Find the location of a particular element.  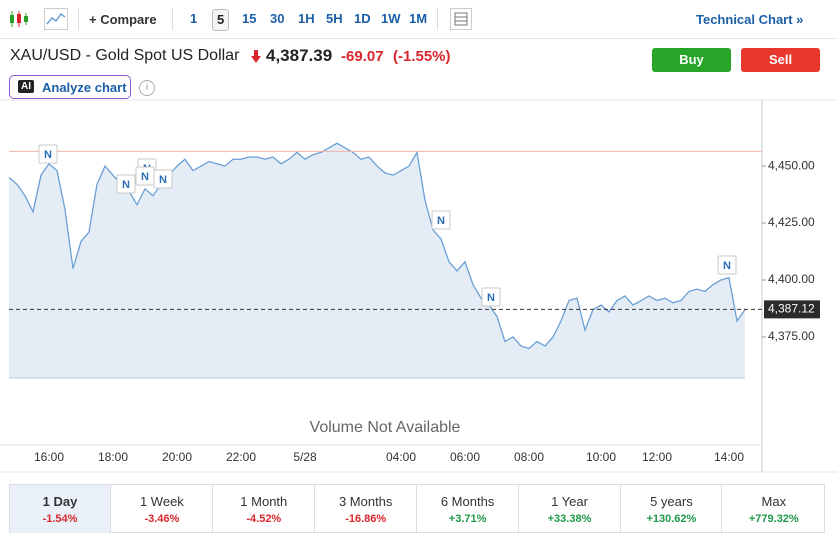

period-label: 1 Day is located at coordinates (60, 501).